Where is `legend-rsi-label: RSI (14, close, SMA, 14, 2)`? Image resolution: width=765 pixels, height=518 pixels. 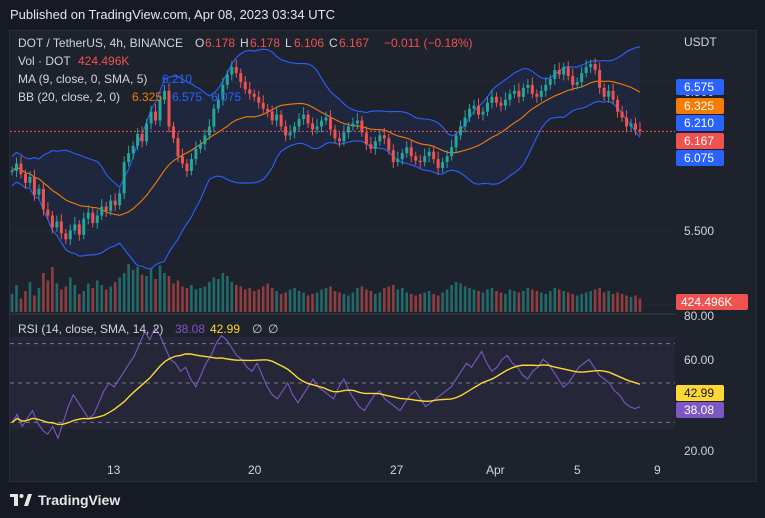
legend-rsi-label: RSI (14, close, SMA, 14, 2) is located at coordinates (90, 329).